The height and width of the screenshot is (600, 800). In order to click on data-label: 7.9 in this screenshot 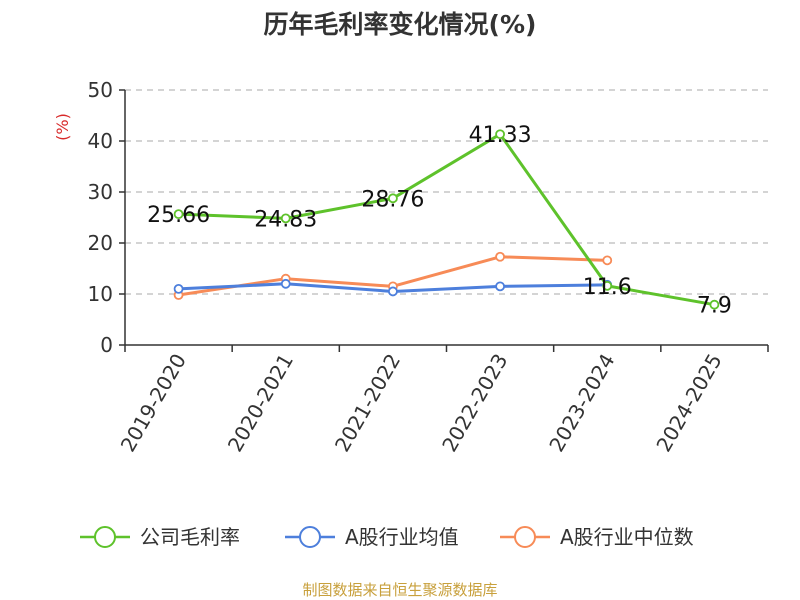, I will do `click(714, 306)`.